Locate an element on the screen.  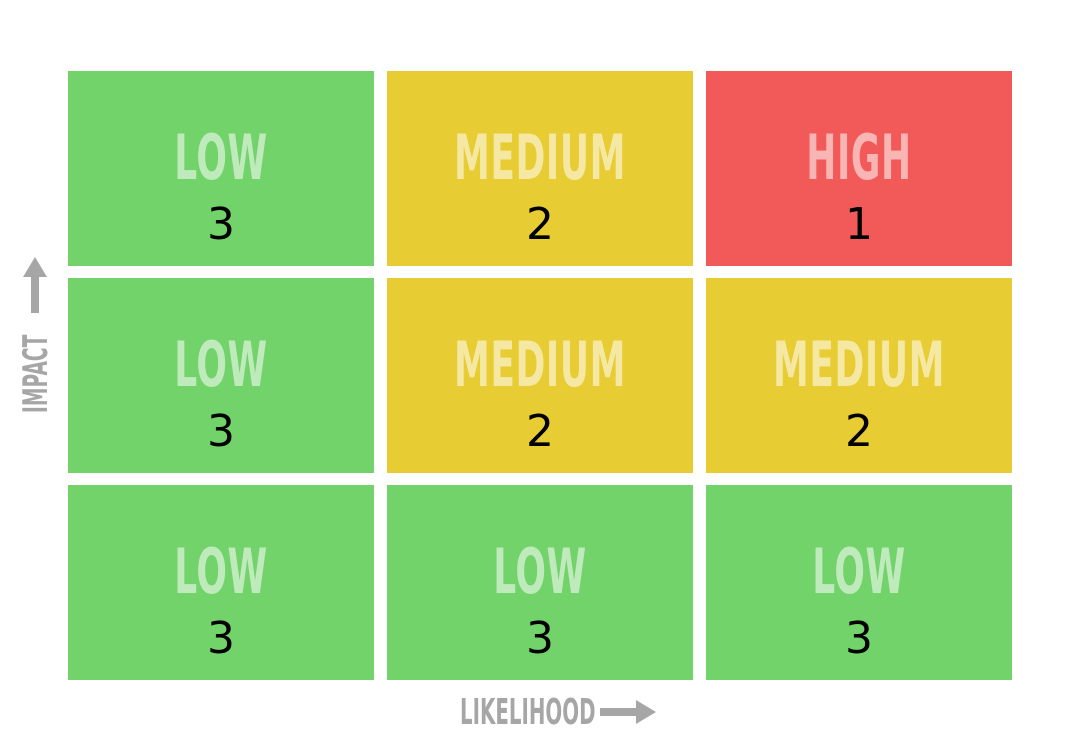
impact-axis-label: IMPACT is located at coordinates (36, 374).